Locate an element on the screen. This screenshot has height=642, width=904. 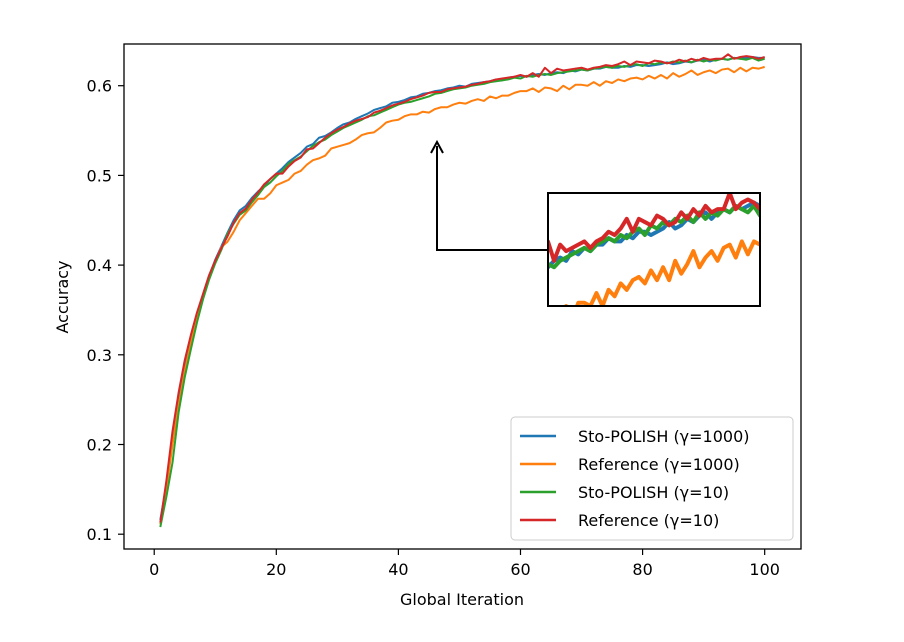
legend-label-sto-polish-10: Sto-POLISH (γ=10) is located at coordinates (653, 492).